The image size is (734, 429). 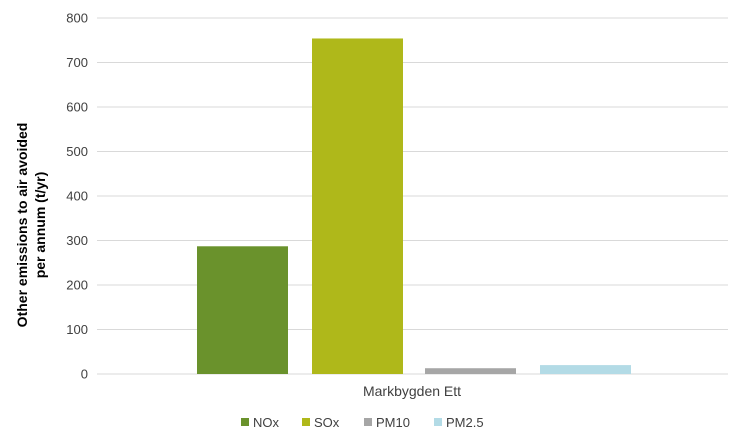 What do you see at coordinates (357, 206) in the screenshot?
I see `bar-sox` at bounding box center [357, 206].